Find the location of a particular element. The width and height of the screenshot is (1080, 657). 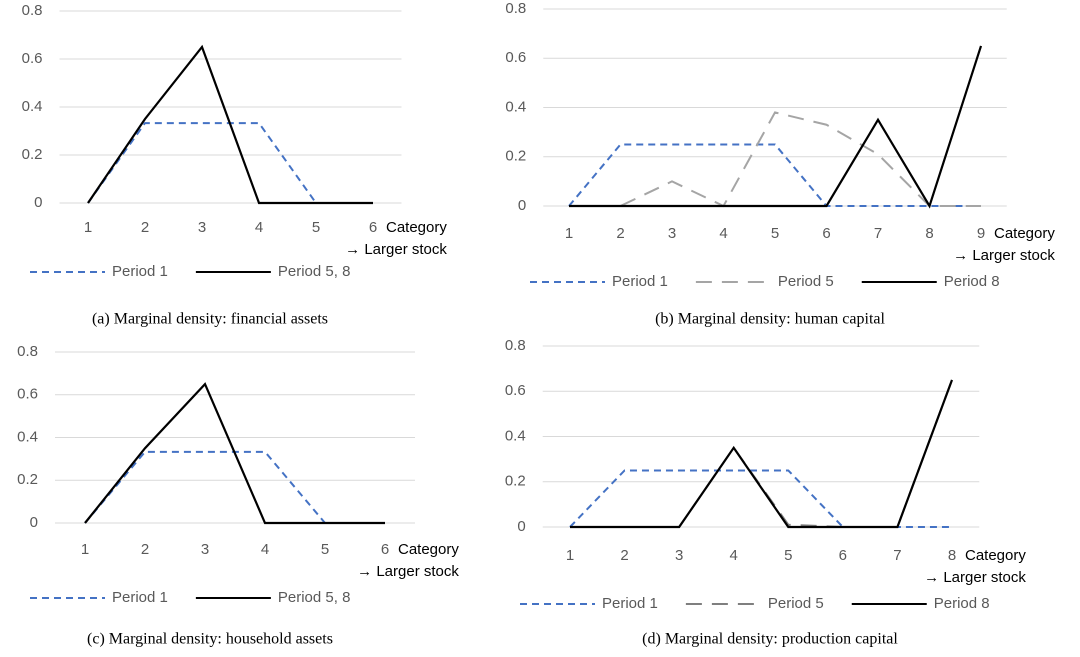

caption: (b) Marginal density: human capital is located at coordinates (770, 319).